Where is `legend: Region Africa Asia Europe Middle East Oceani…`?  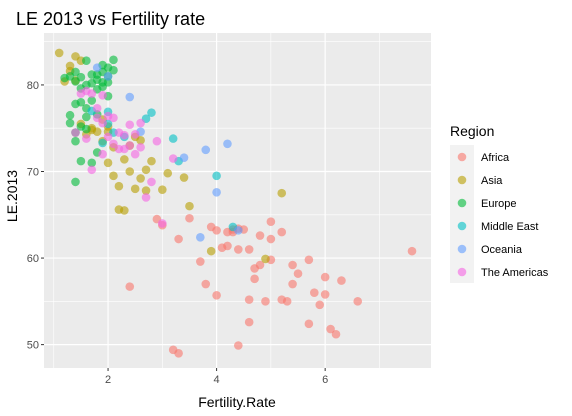
legend: Region Africa Asia Europe Middle East Oceani… is located at coordinates (499, 203).